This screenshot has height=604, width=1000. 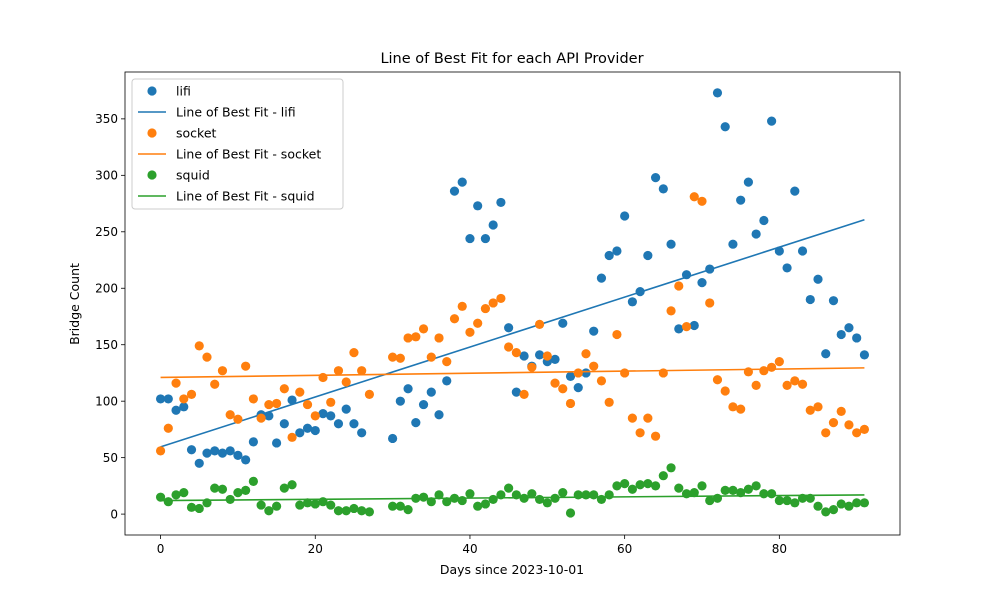 What do you see at coordinates (152, 175) in the screenshot?
I see `legend-marker-squid` at bounding box center [152, 175].